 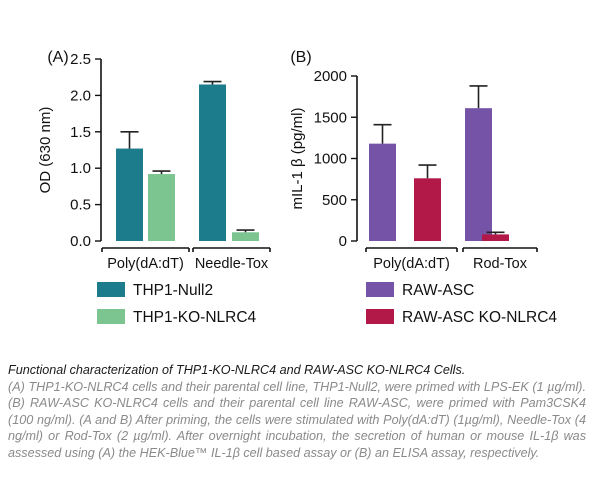 What do you see at coordinates (479, 317) in the screenshot?
I see `legend-label: RAW-ASC KO-NLRC4` at bounding box center [479, 317].